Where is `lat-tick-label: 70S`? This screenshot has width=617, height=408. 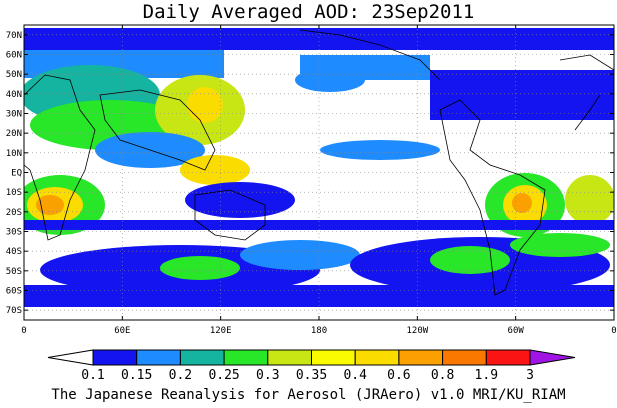 lat-tick-label: 70S is located at coordinates (14, 311).